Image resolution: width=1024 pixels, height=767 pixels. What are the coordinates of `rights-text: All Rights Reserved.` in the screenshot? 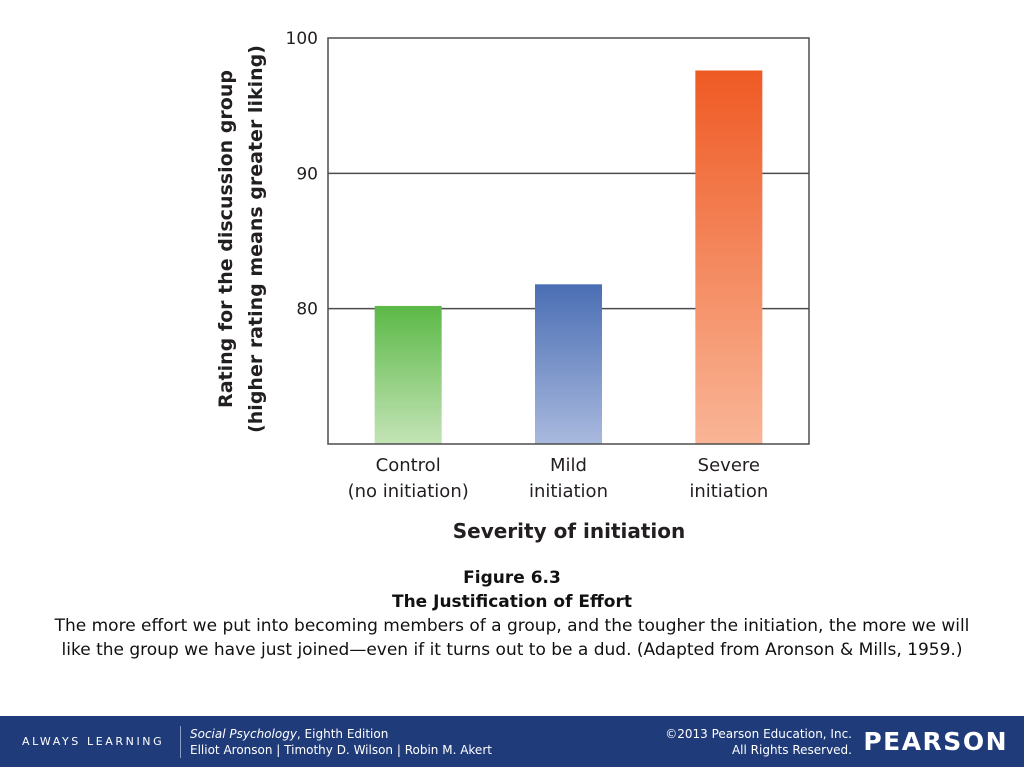 It's located at (791, 750).